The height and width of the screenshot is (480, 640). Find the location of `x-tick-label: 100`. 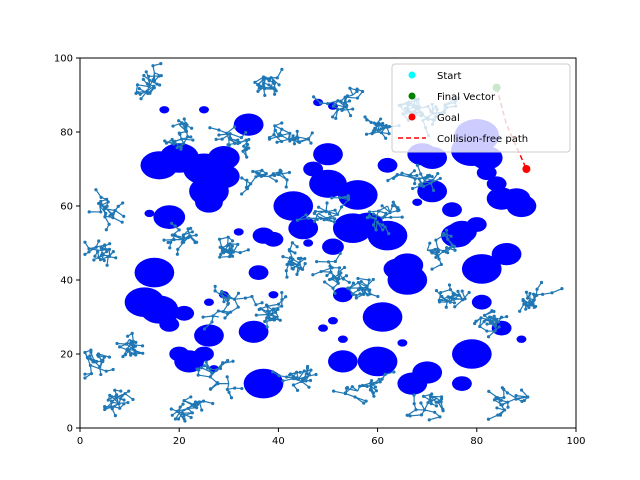

x-tick-label: 100 is located at coordinates (575, 441).